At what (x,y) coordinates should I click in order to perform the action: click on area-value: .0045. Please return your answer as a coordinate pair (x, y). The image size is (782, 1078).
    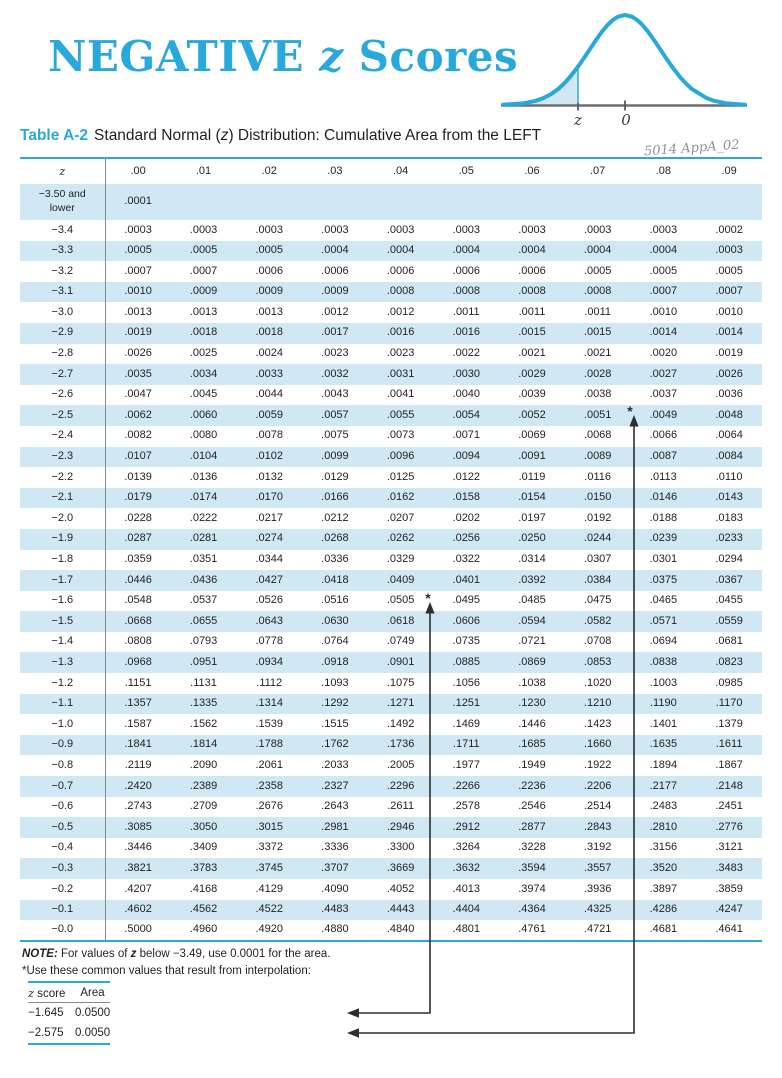
    Looking at the image, I should click on (203, 394).